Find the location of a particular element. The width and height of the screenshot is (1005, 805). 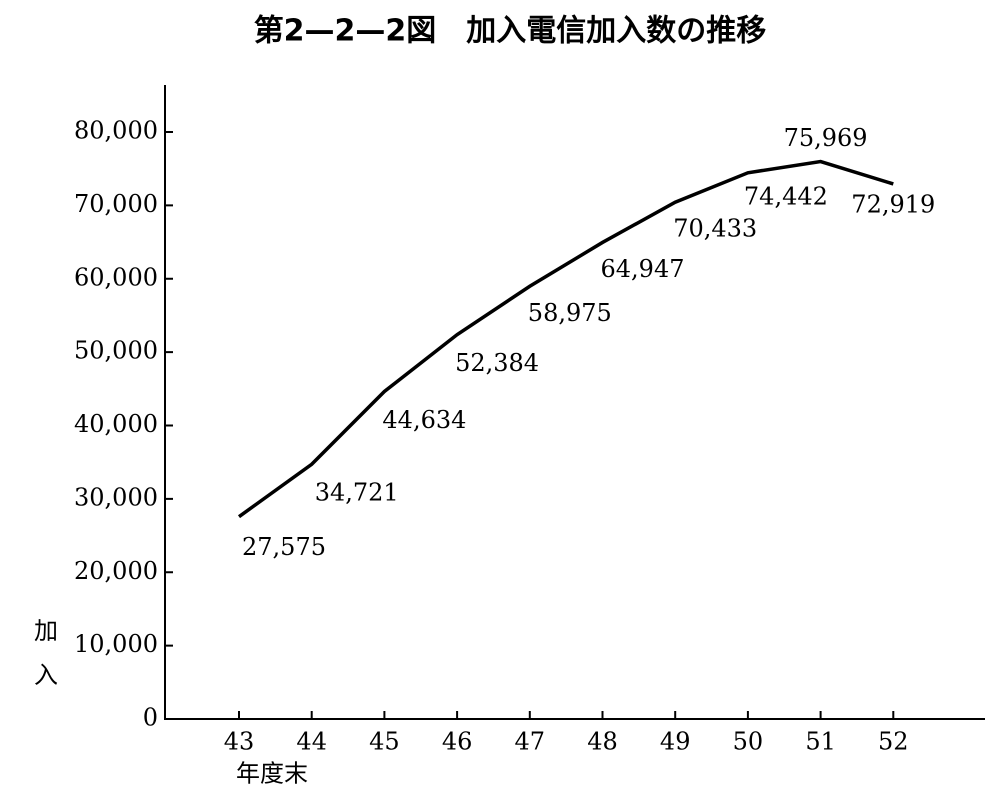

data-label: 74,442 is located at coordinates (786, 196).